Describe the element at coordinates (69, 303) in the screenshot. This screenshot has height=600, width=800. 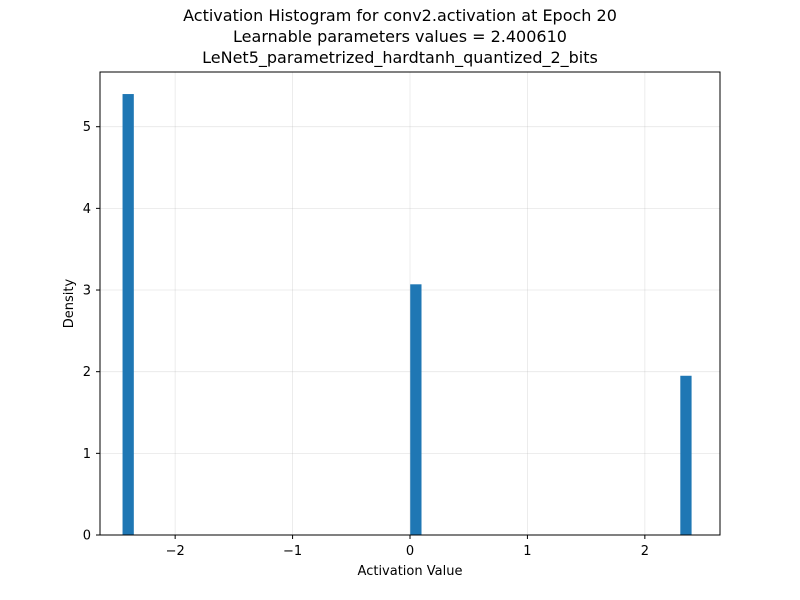
I see `y-axis-label: Density` at that location.